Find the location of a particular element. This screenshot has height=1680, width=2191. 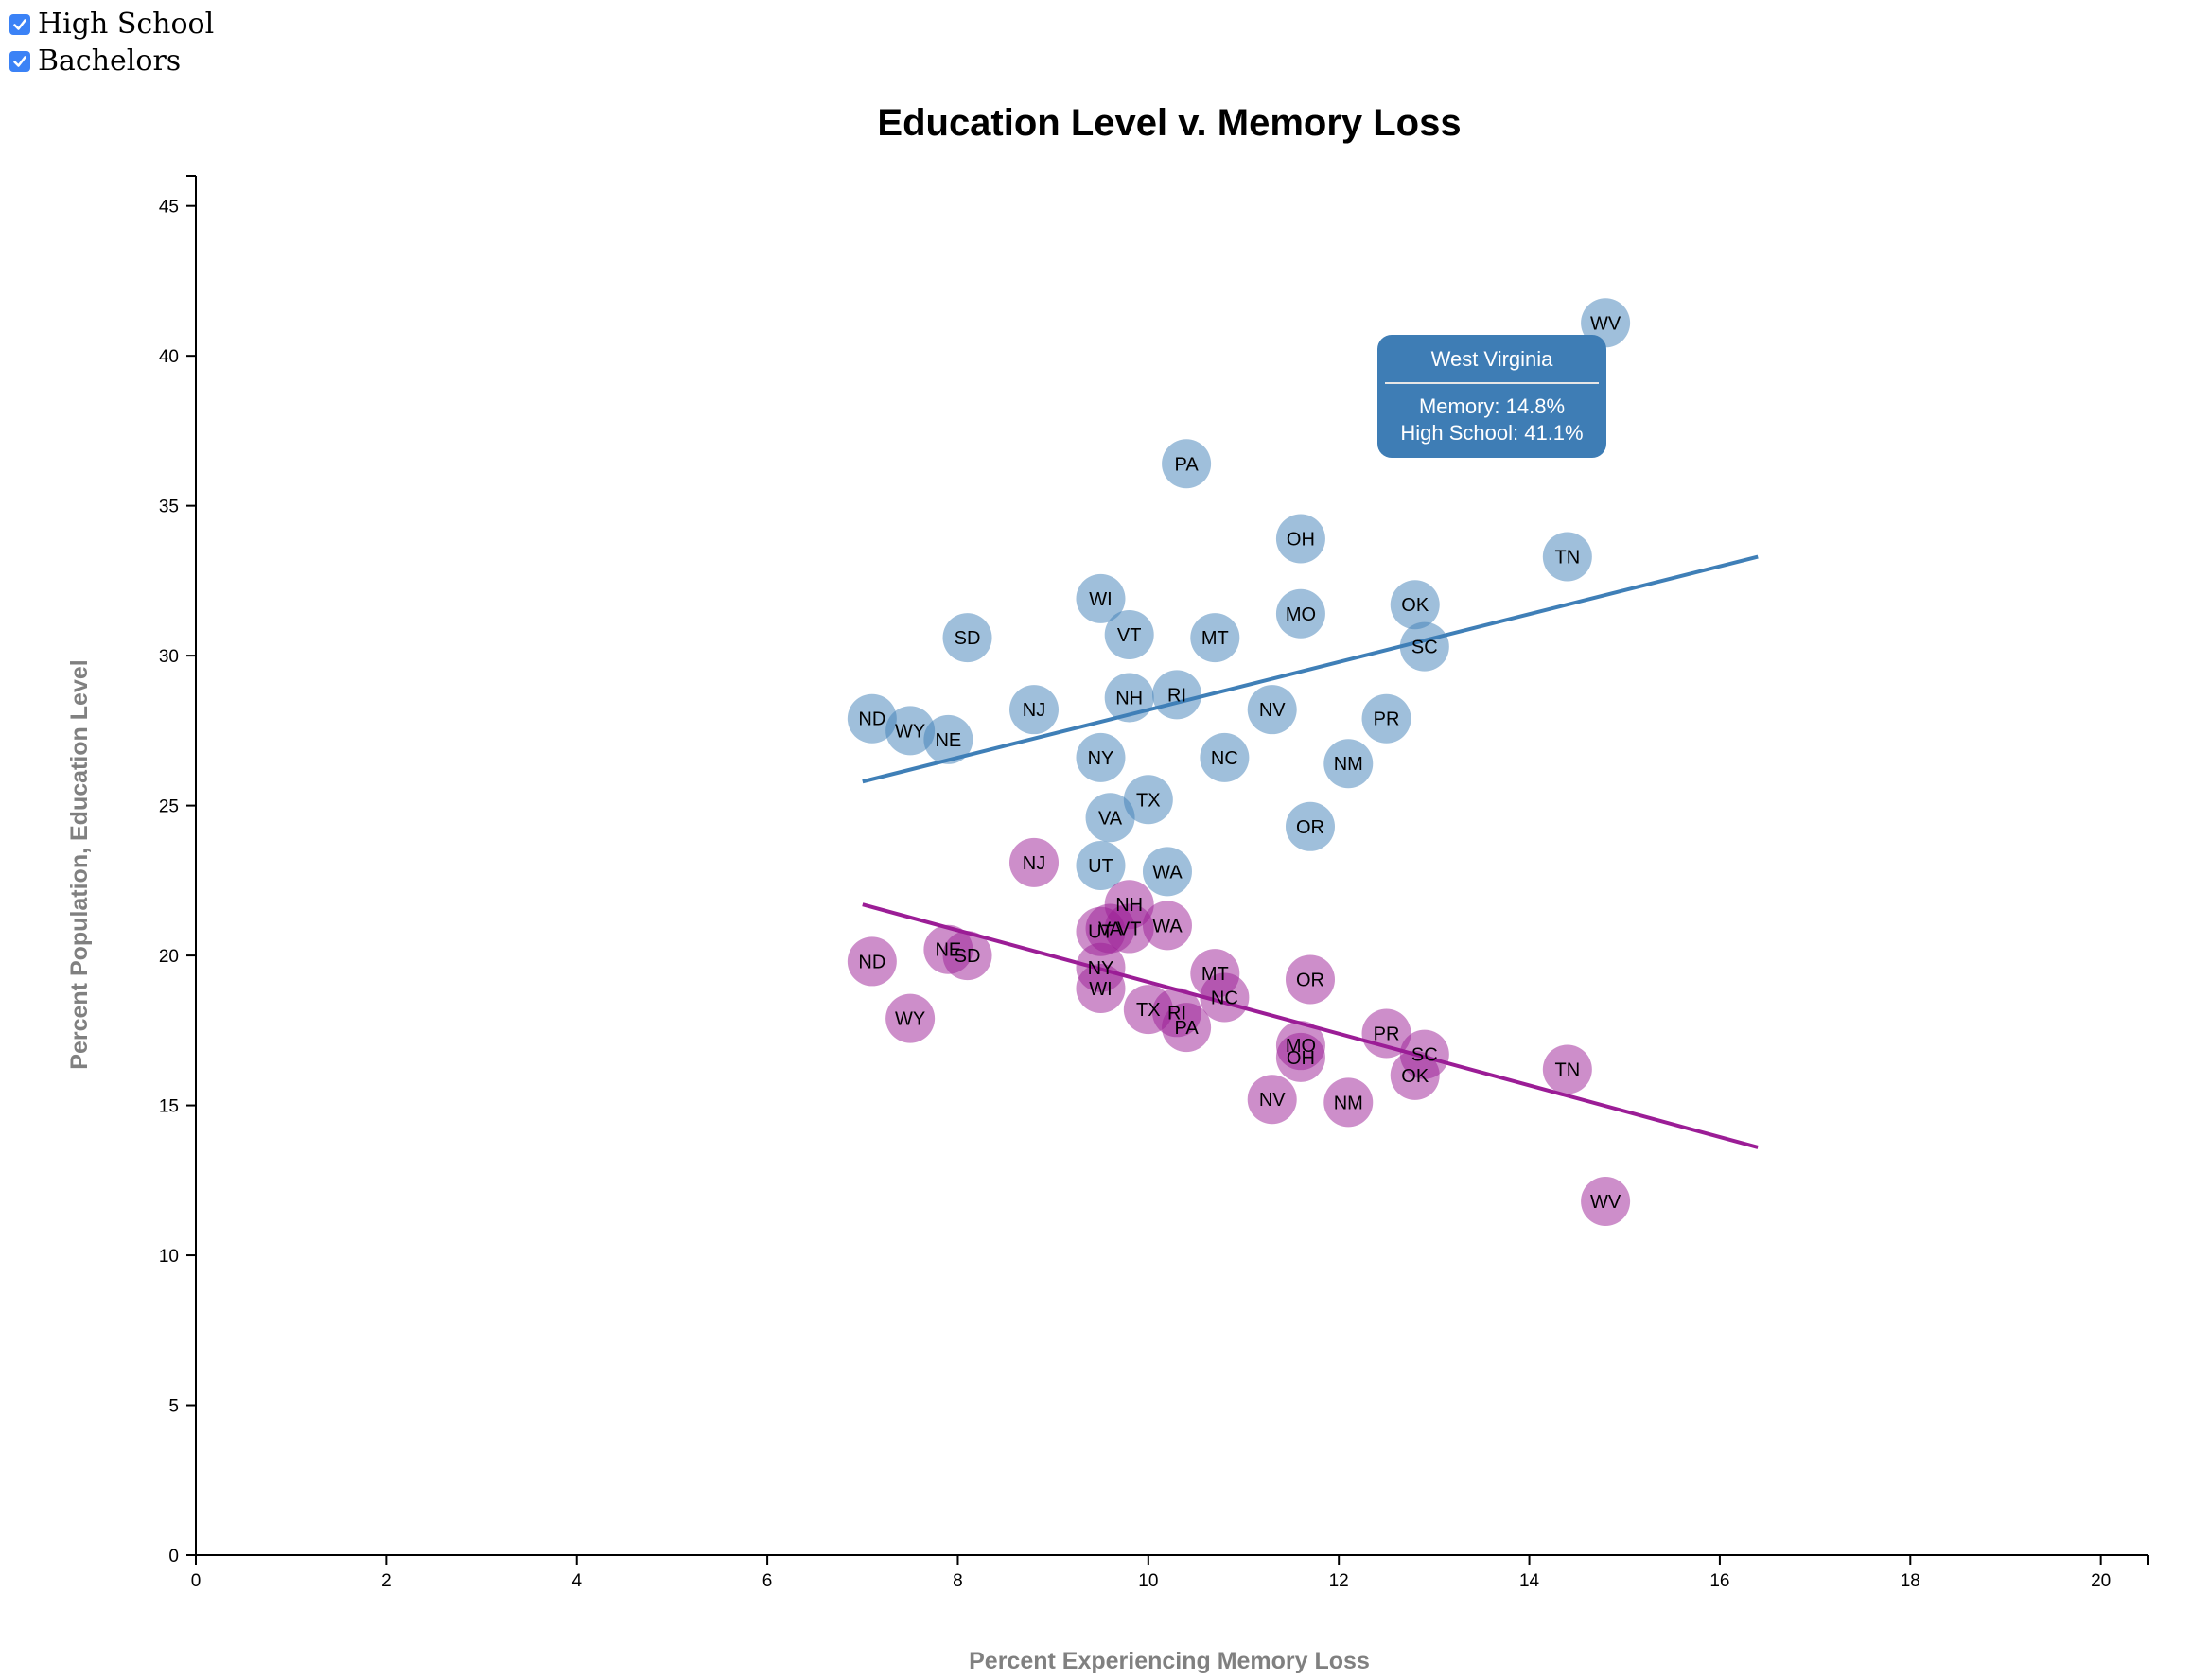

point-label: ND is located at coordinates (872, 719).